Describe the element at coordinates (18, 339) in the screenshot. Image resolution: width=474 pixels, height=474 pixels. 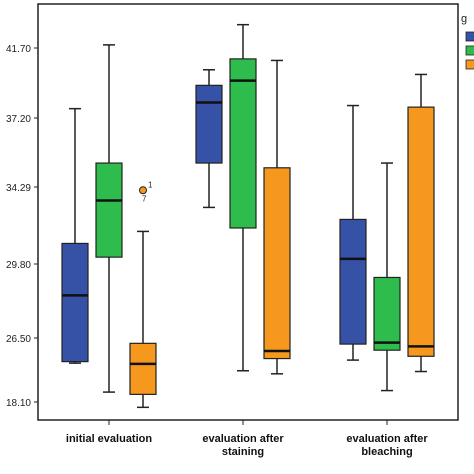
I see `y-tick-label: 26.50` at that location.